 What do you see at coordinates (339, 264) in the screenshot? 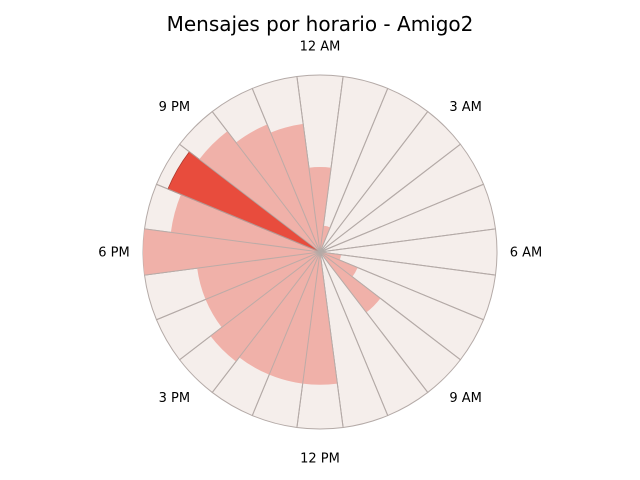
I see `bar-8-am` at bounding box center [339, 264].